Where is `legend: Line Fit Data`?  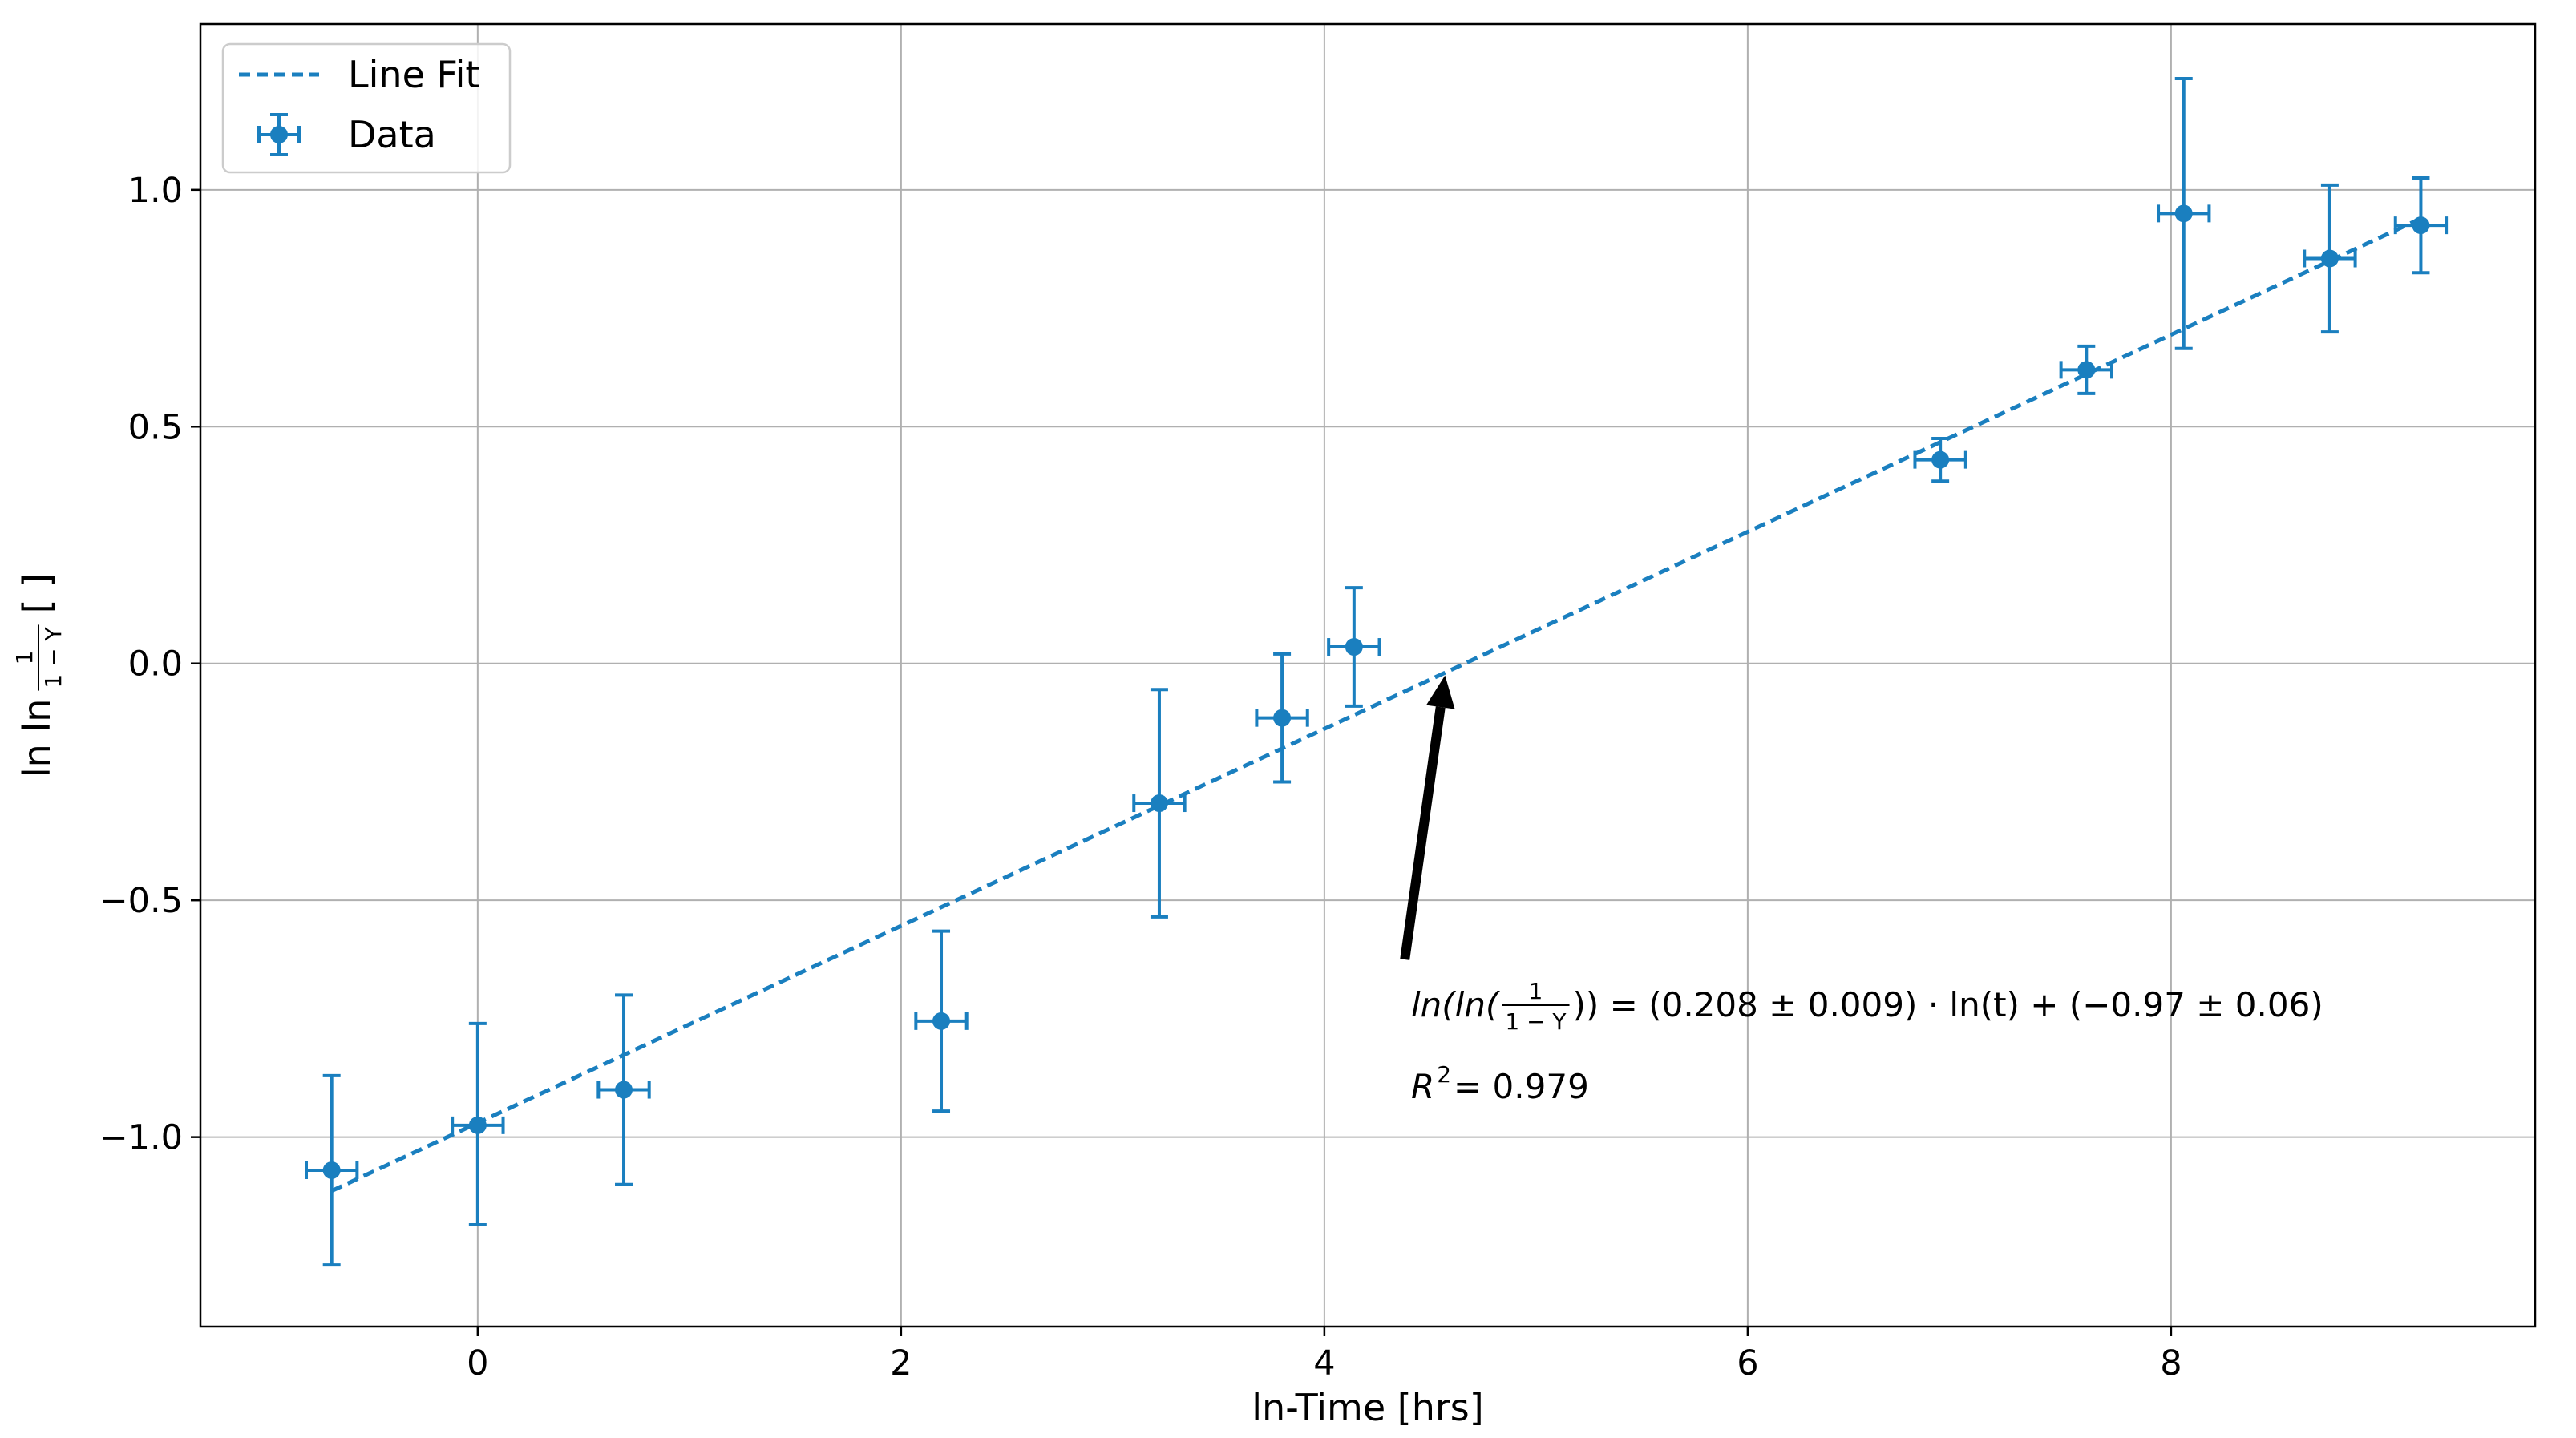 legend: Line Fit Data is located at coordinates (366, 108).